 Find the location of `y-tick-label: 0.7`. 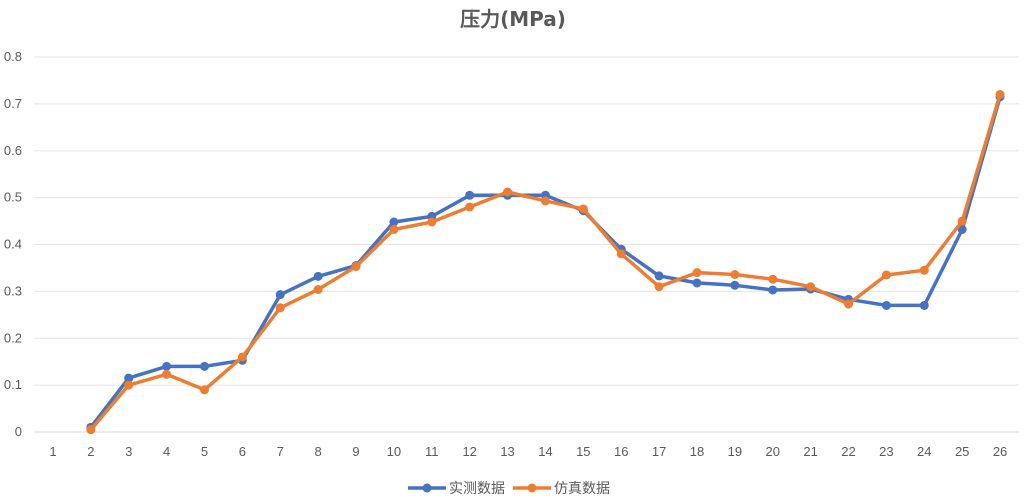

y-tick-label: 0.7 is located at coordinates (13, 103).